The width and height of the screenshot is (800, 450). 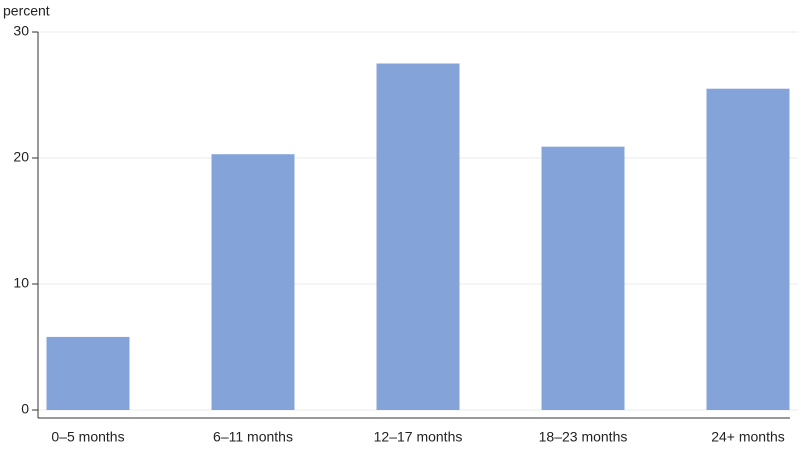 What do you see at coordinates (418, 437) in the screenshot?
I see `x-tick-label: 12–17 months` at bounding box center [418, 437].